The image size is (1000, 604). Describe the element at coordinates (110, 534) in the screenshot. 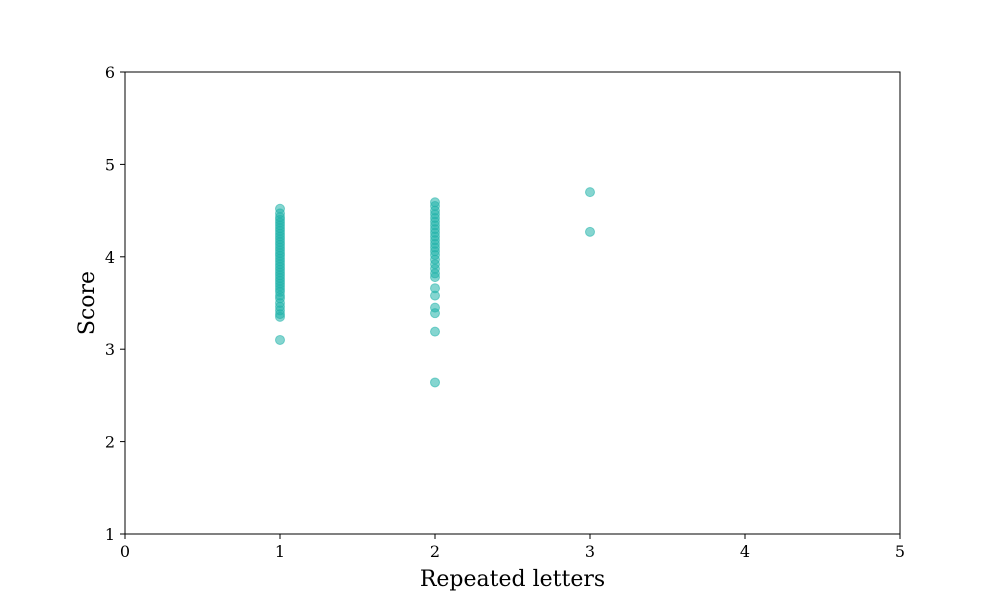

I see `y-tick-label: 1` at that location.